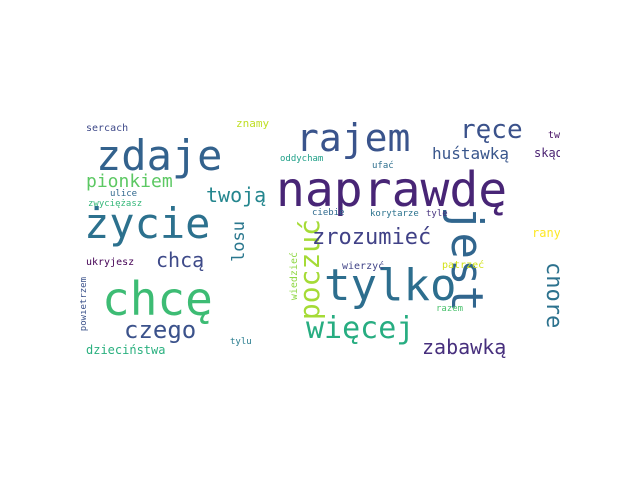 The height and width of the screenshot is (480, 640). Describe the element at coordinates (546, 233) in the screenshot. I see `word-rany: rany` at that location.